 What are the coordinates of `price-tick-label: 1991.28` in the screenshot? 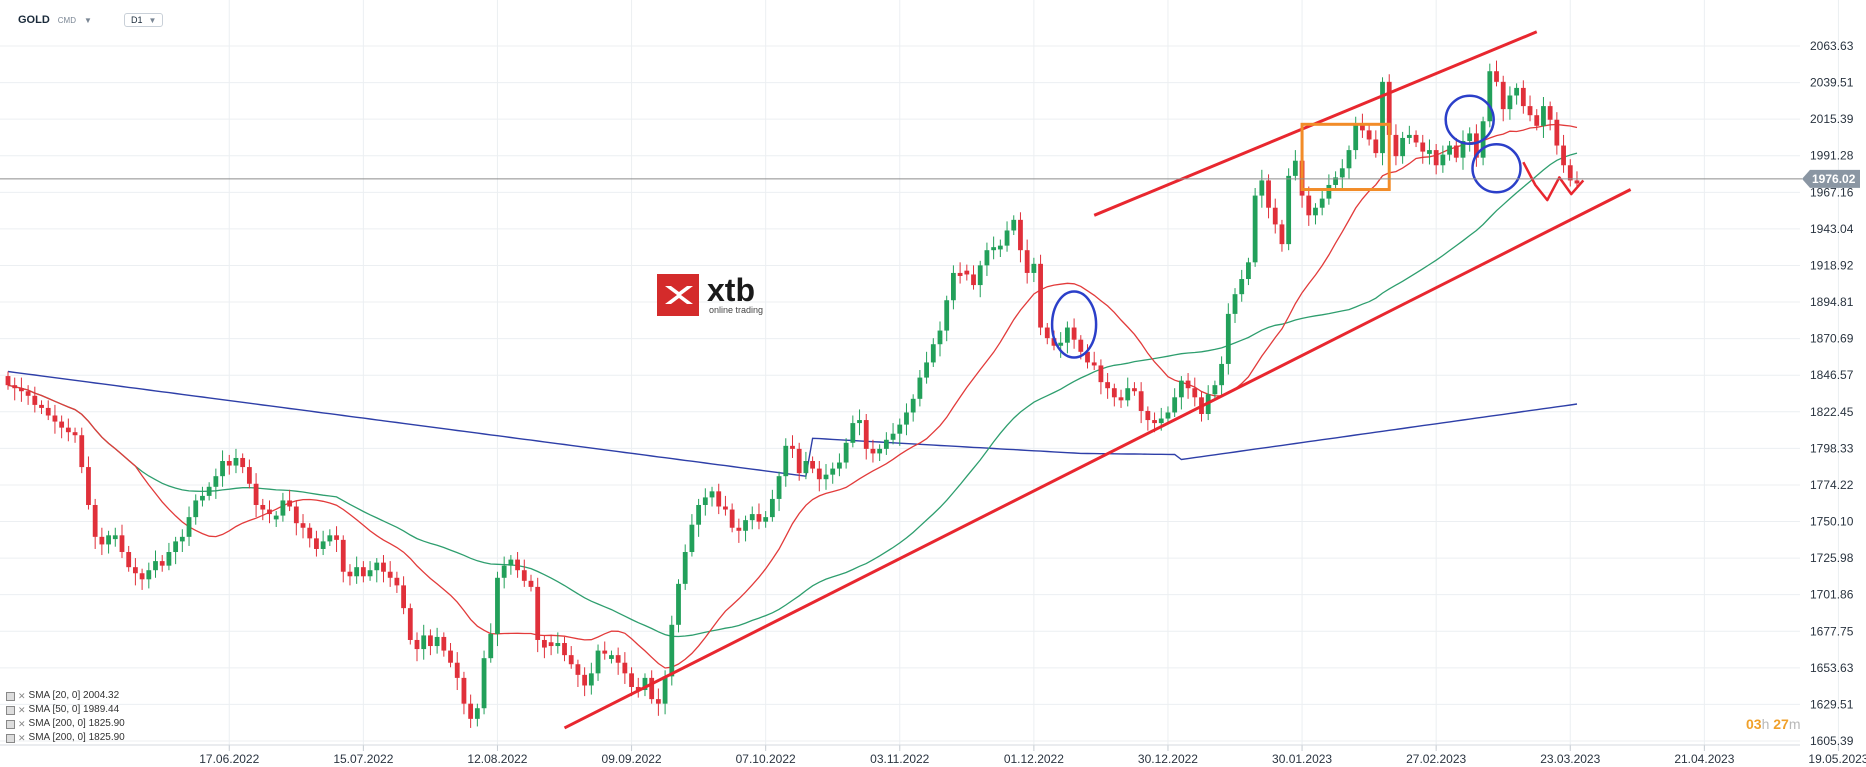 It's located at (1832, 156).